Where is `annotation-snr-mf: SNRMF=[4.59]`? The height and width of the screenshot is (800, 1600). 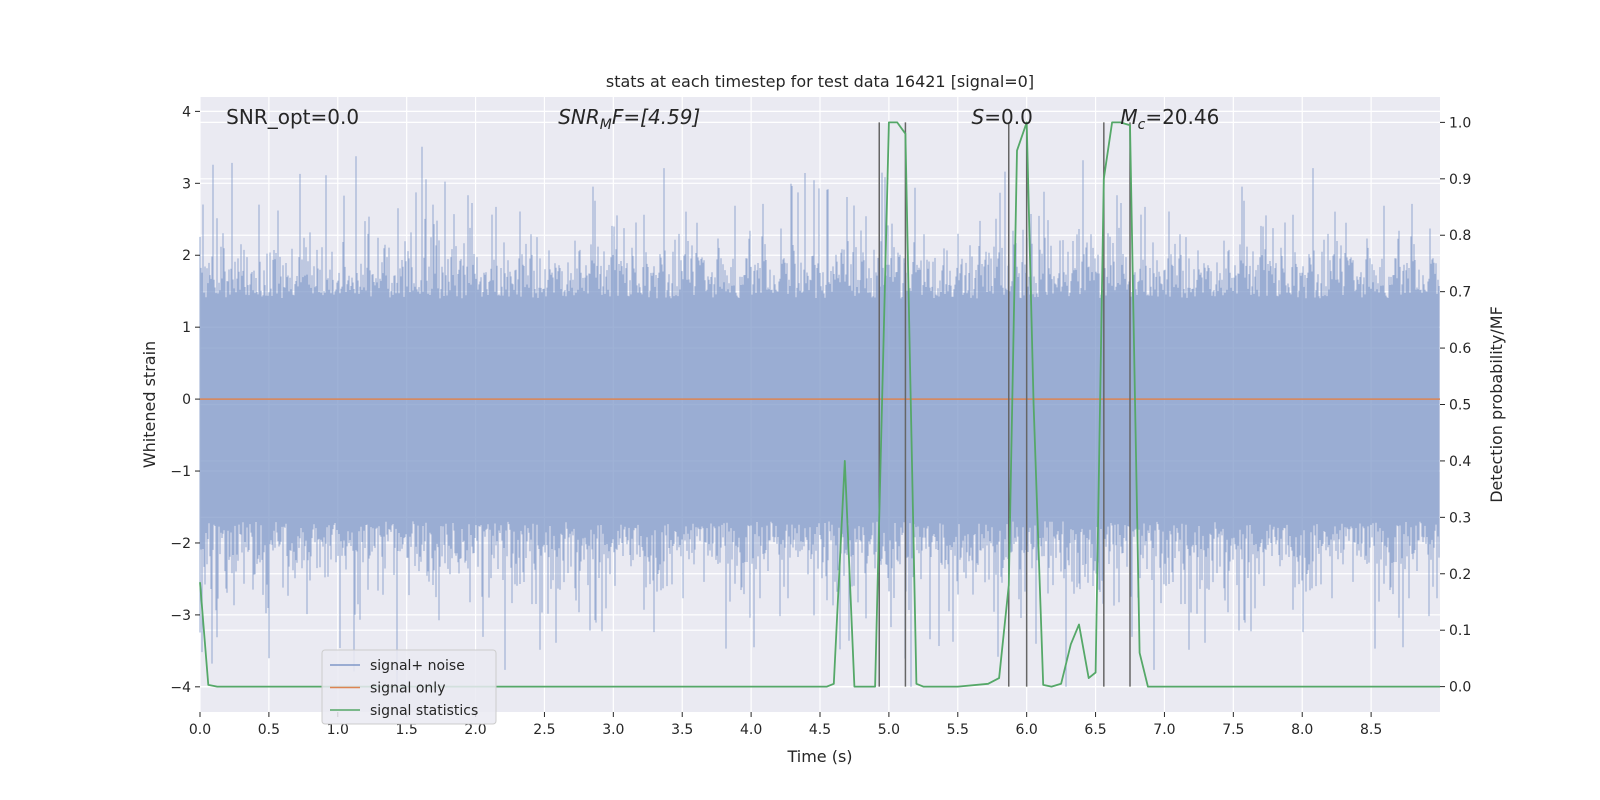
annotation-snr-mf: SNRMF=[4.59] is located at coordinates (629, 119).